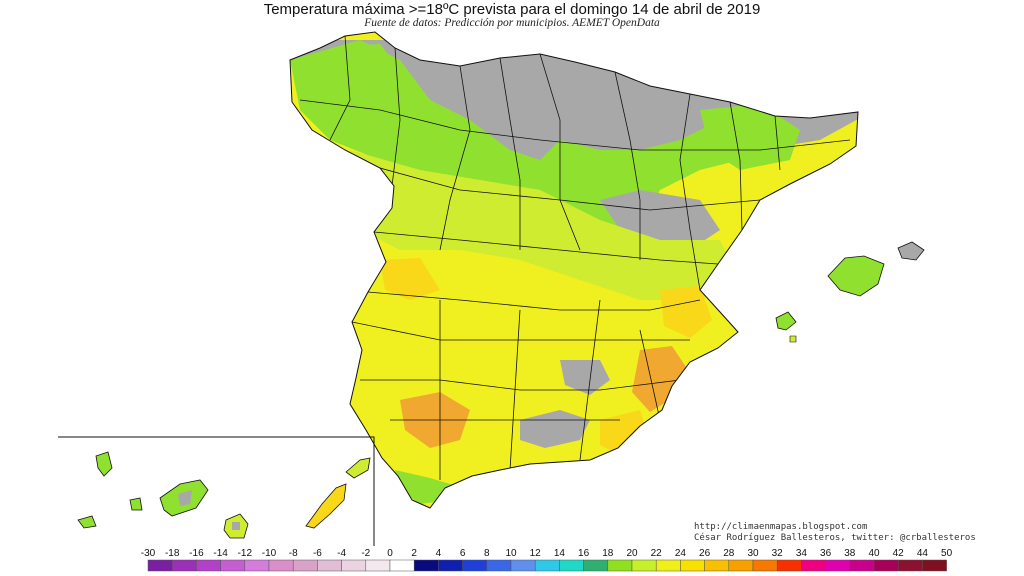 Image resolution: width=1024 pixels, height=576 pixels. Describe the element at coordinates (802, 553) in the screenshot. I see `legend-tick-label: 34` at that location.